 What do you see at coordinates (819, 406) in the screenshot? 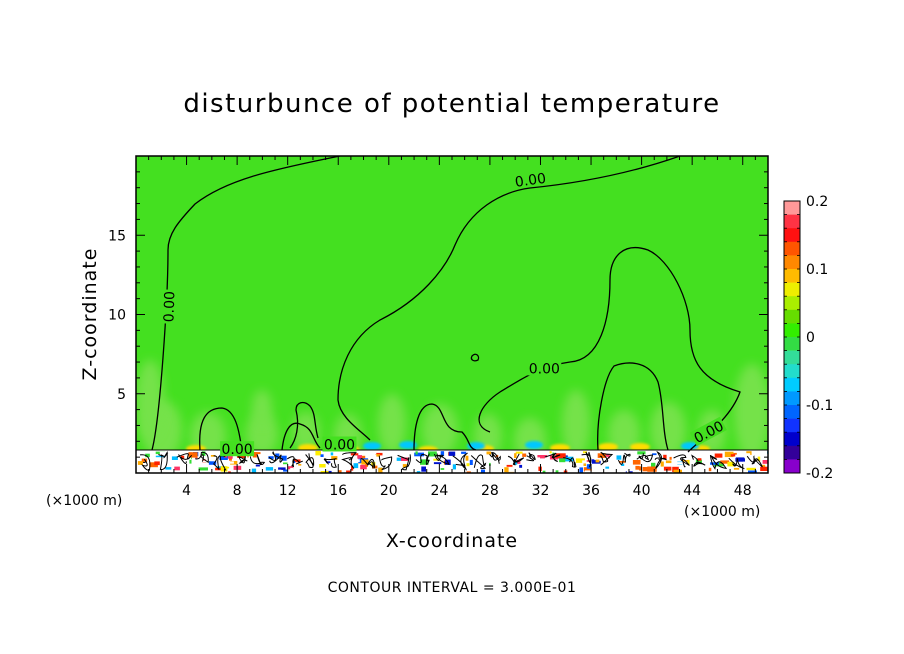
I see `colorbar-label: -0.1` at bounding box center [819, 406].